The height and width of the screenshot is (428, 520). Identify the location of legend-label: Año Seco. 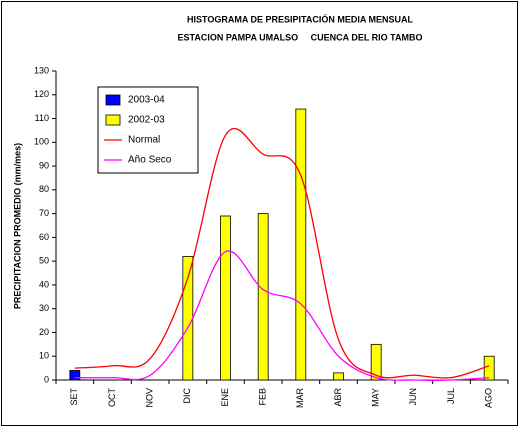
(150, 160).